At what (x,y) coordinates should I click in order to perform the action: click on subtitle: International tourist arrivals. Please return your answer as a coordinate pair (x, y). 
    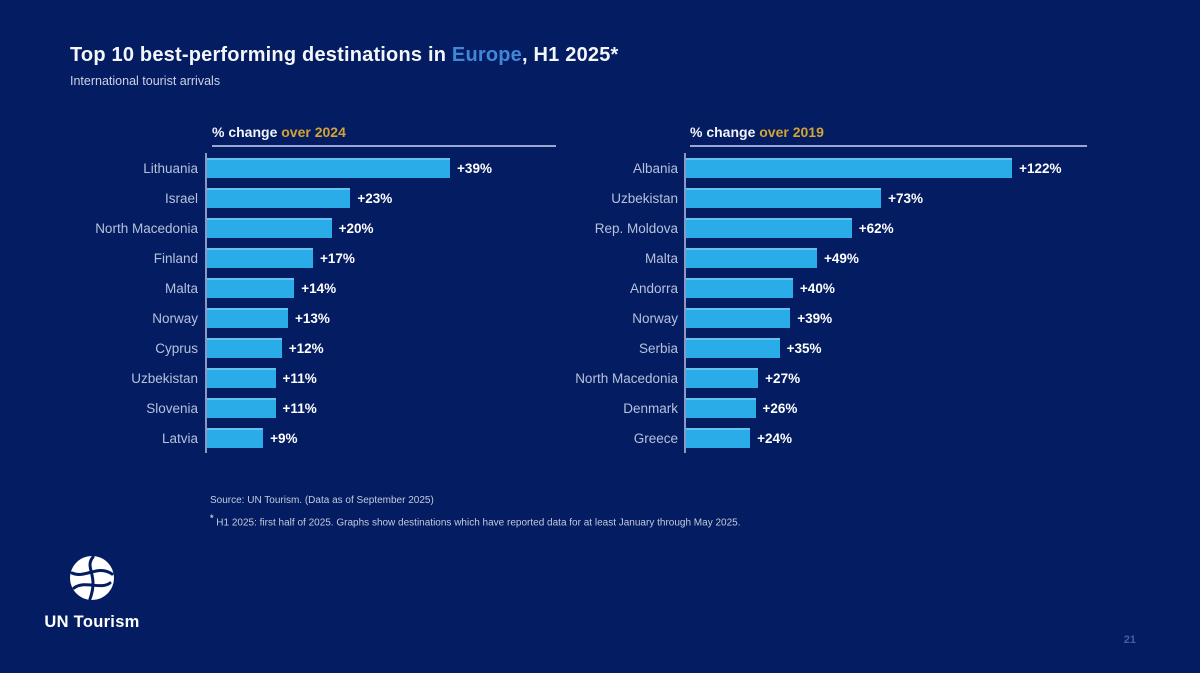
    Looking at the image, I should click on (145, 81).